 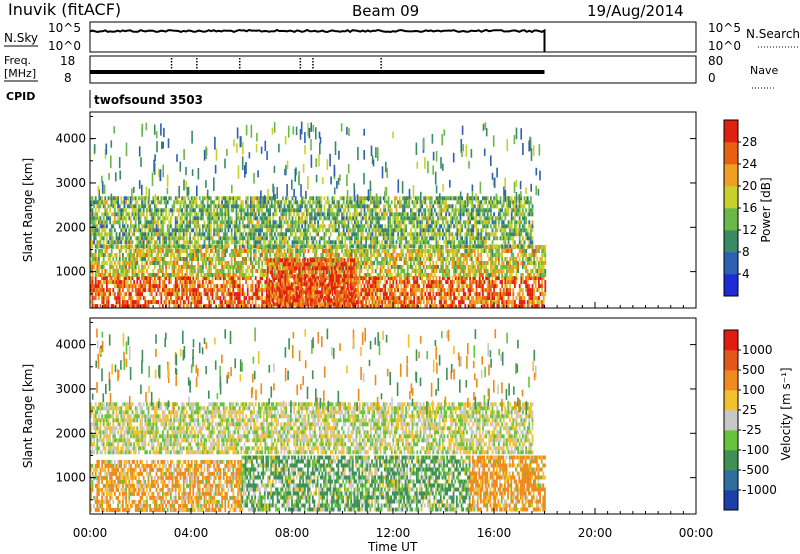 What do you see at coordinates (20, 73) in the screenshot?
I see `freq-unit: [MHz]` at bounding box center [20, 73].